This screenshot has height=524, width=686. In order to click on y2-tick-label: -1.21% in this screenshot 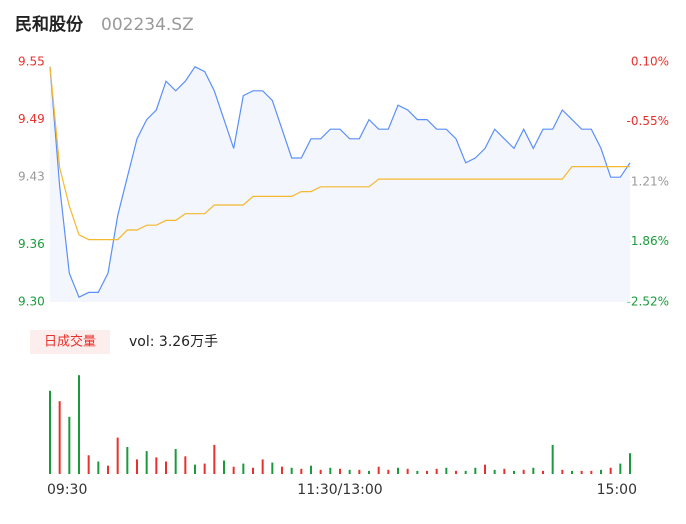, I will do `click(648, 182)`.